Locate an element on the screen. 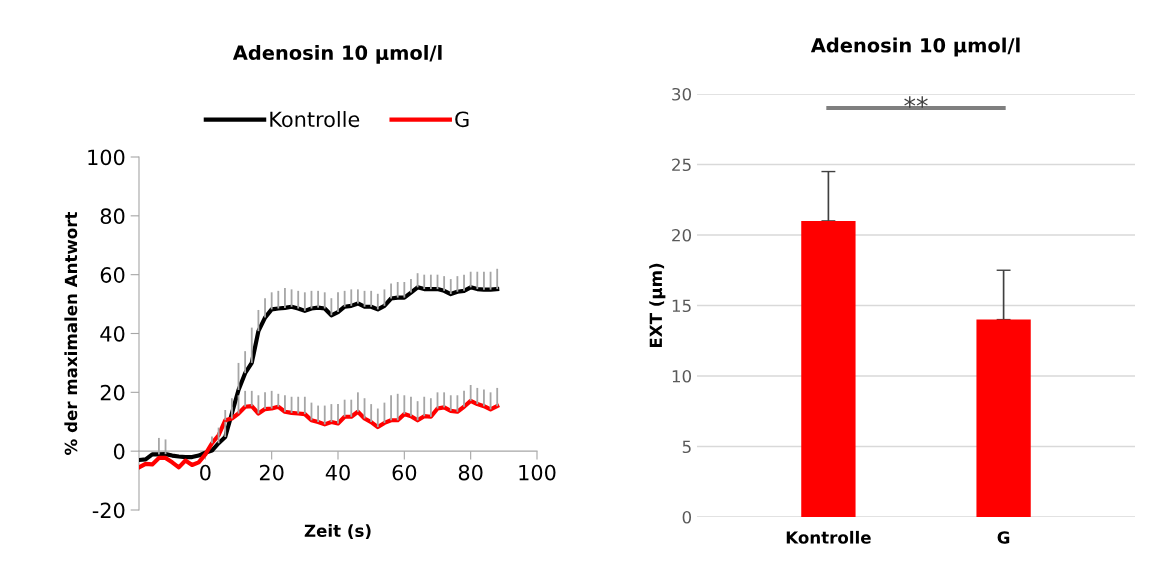 The image size is (1160, 566). y-tick-label: 15 is located at coordinates (681, 306).